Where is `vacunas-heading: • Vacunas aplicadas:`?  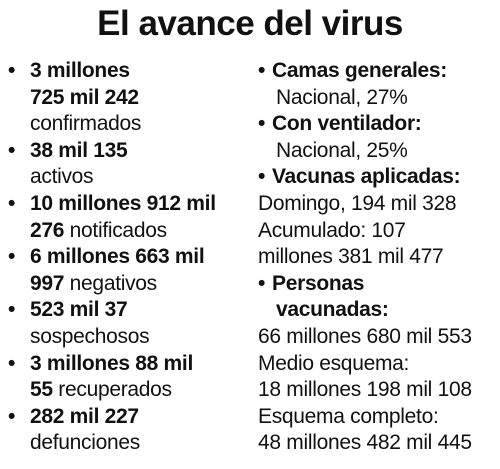 vacunas-heading: • Vacunas aplicadas: is located at coordinates (378, 177).